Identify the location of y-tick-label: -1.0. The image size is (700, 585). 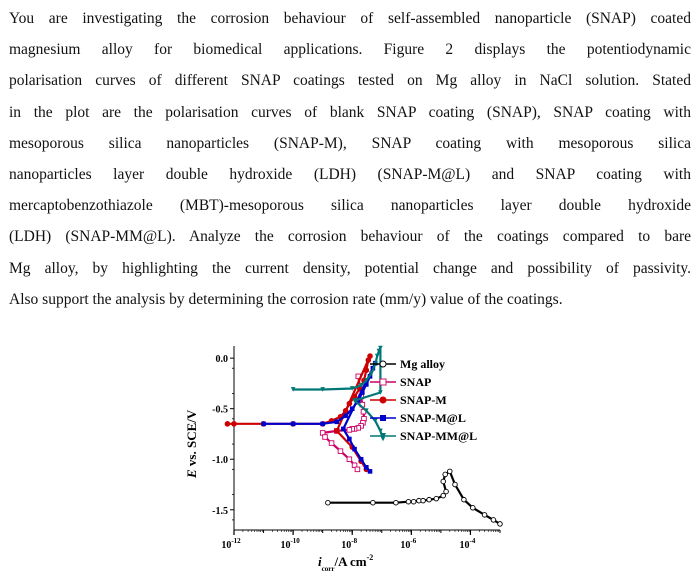
(220, 460).